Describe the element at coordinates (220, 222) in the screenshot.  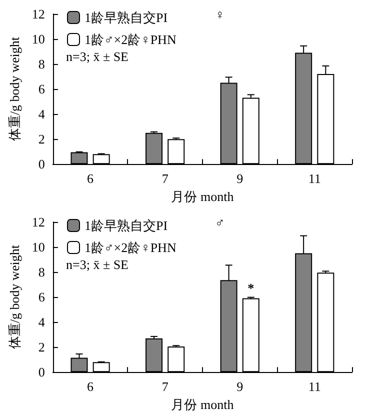
I see `annotation: ♂` at that location.